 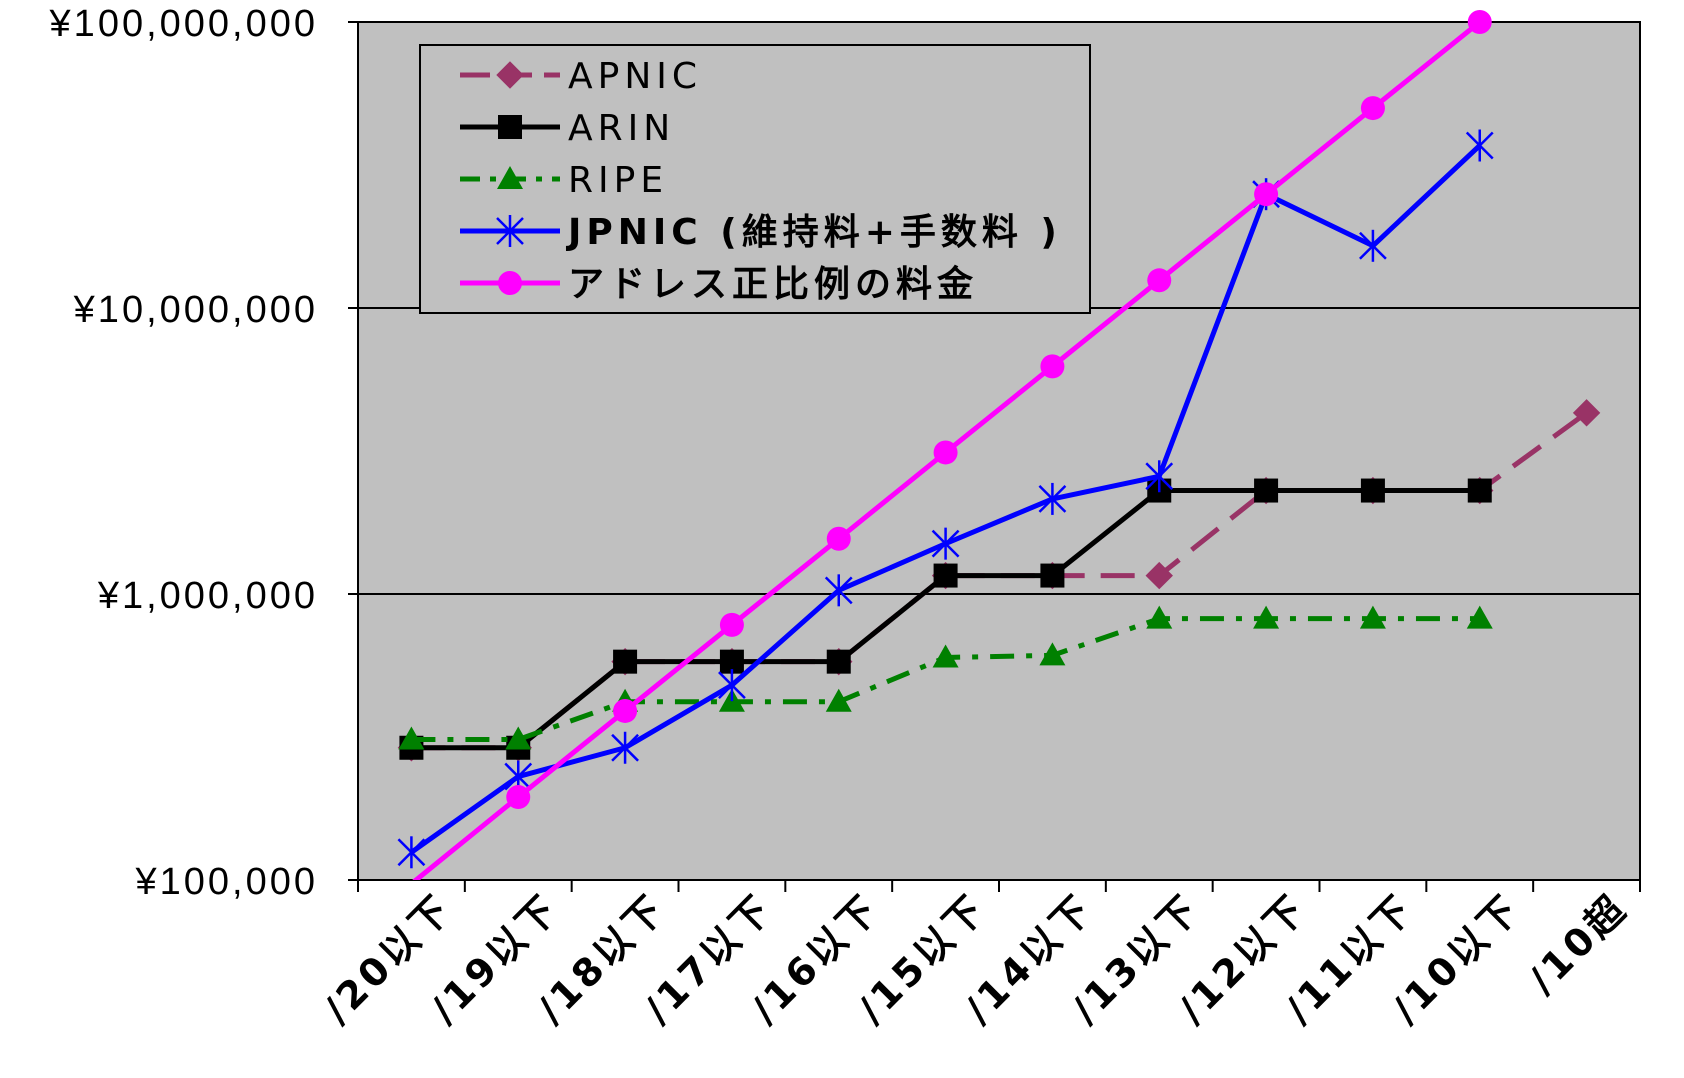 What do you see at coordinates (621, 128) in the screenshot?
I see `legend-label-1: ARIN` at bounding box center [621, 128].